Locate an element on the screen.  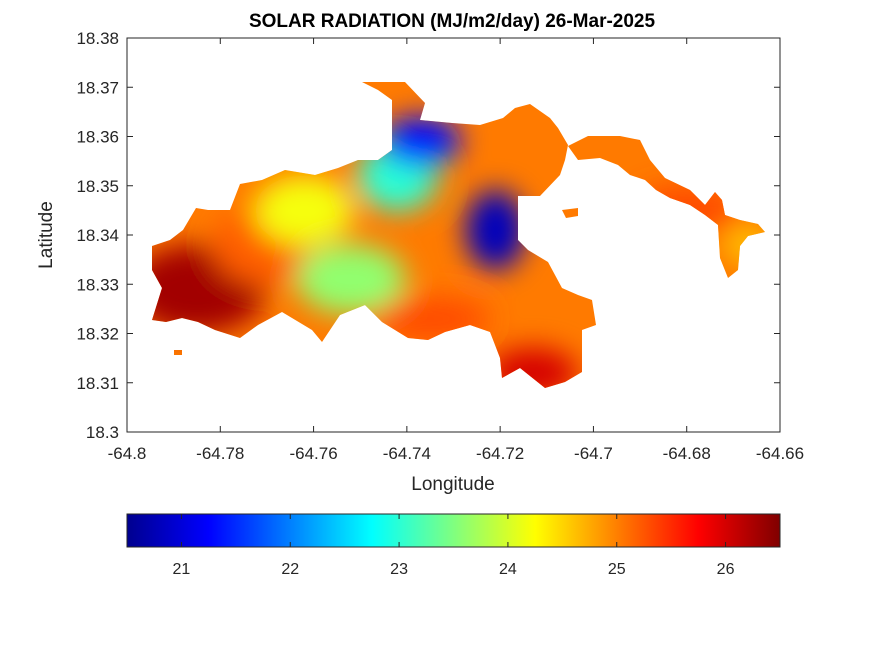
colorbar-ticks: 21 22 23 24 25 26 is located at coordinates (454, 546).